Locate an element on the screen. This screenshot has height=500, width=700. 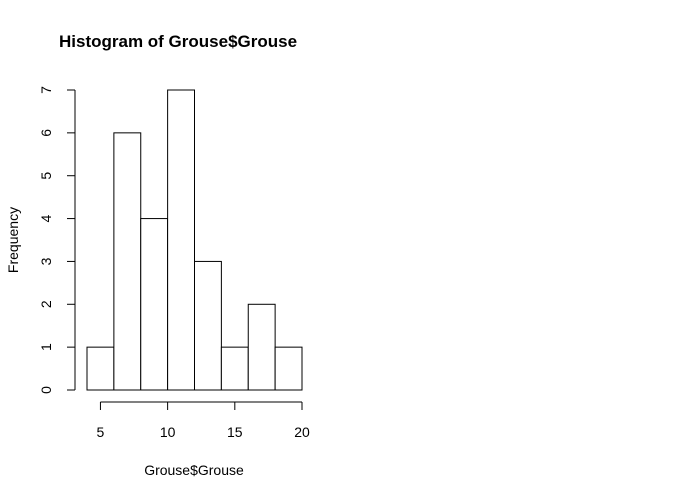
x-axis: 5 10 15 20 is located at coordinates (203, 420).